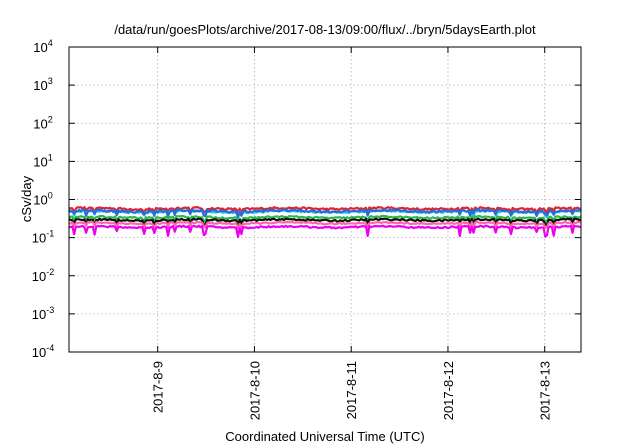 The width and height of the screenshot is (640, 448). What do you see at coordinates (42, 160) in the screenshot?
I see `y-tick-label: 10¹` at bounding box center [42, 160].